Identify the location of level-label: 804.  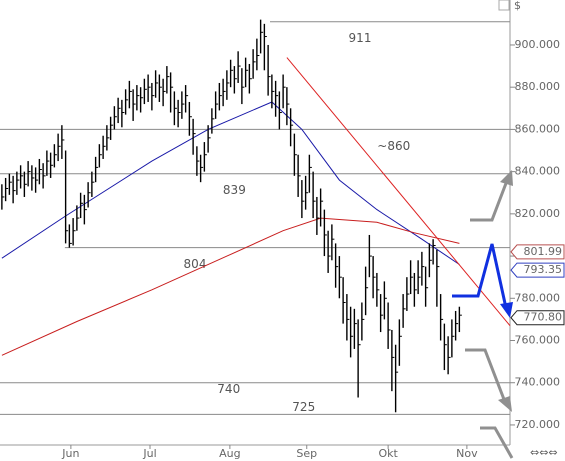
(195, 264).